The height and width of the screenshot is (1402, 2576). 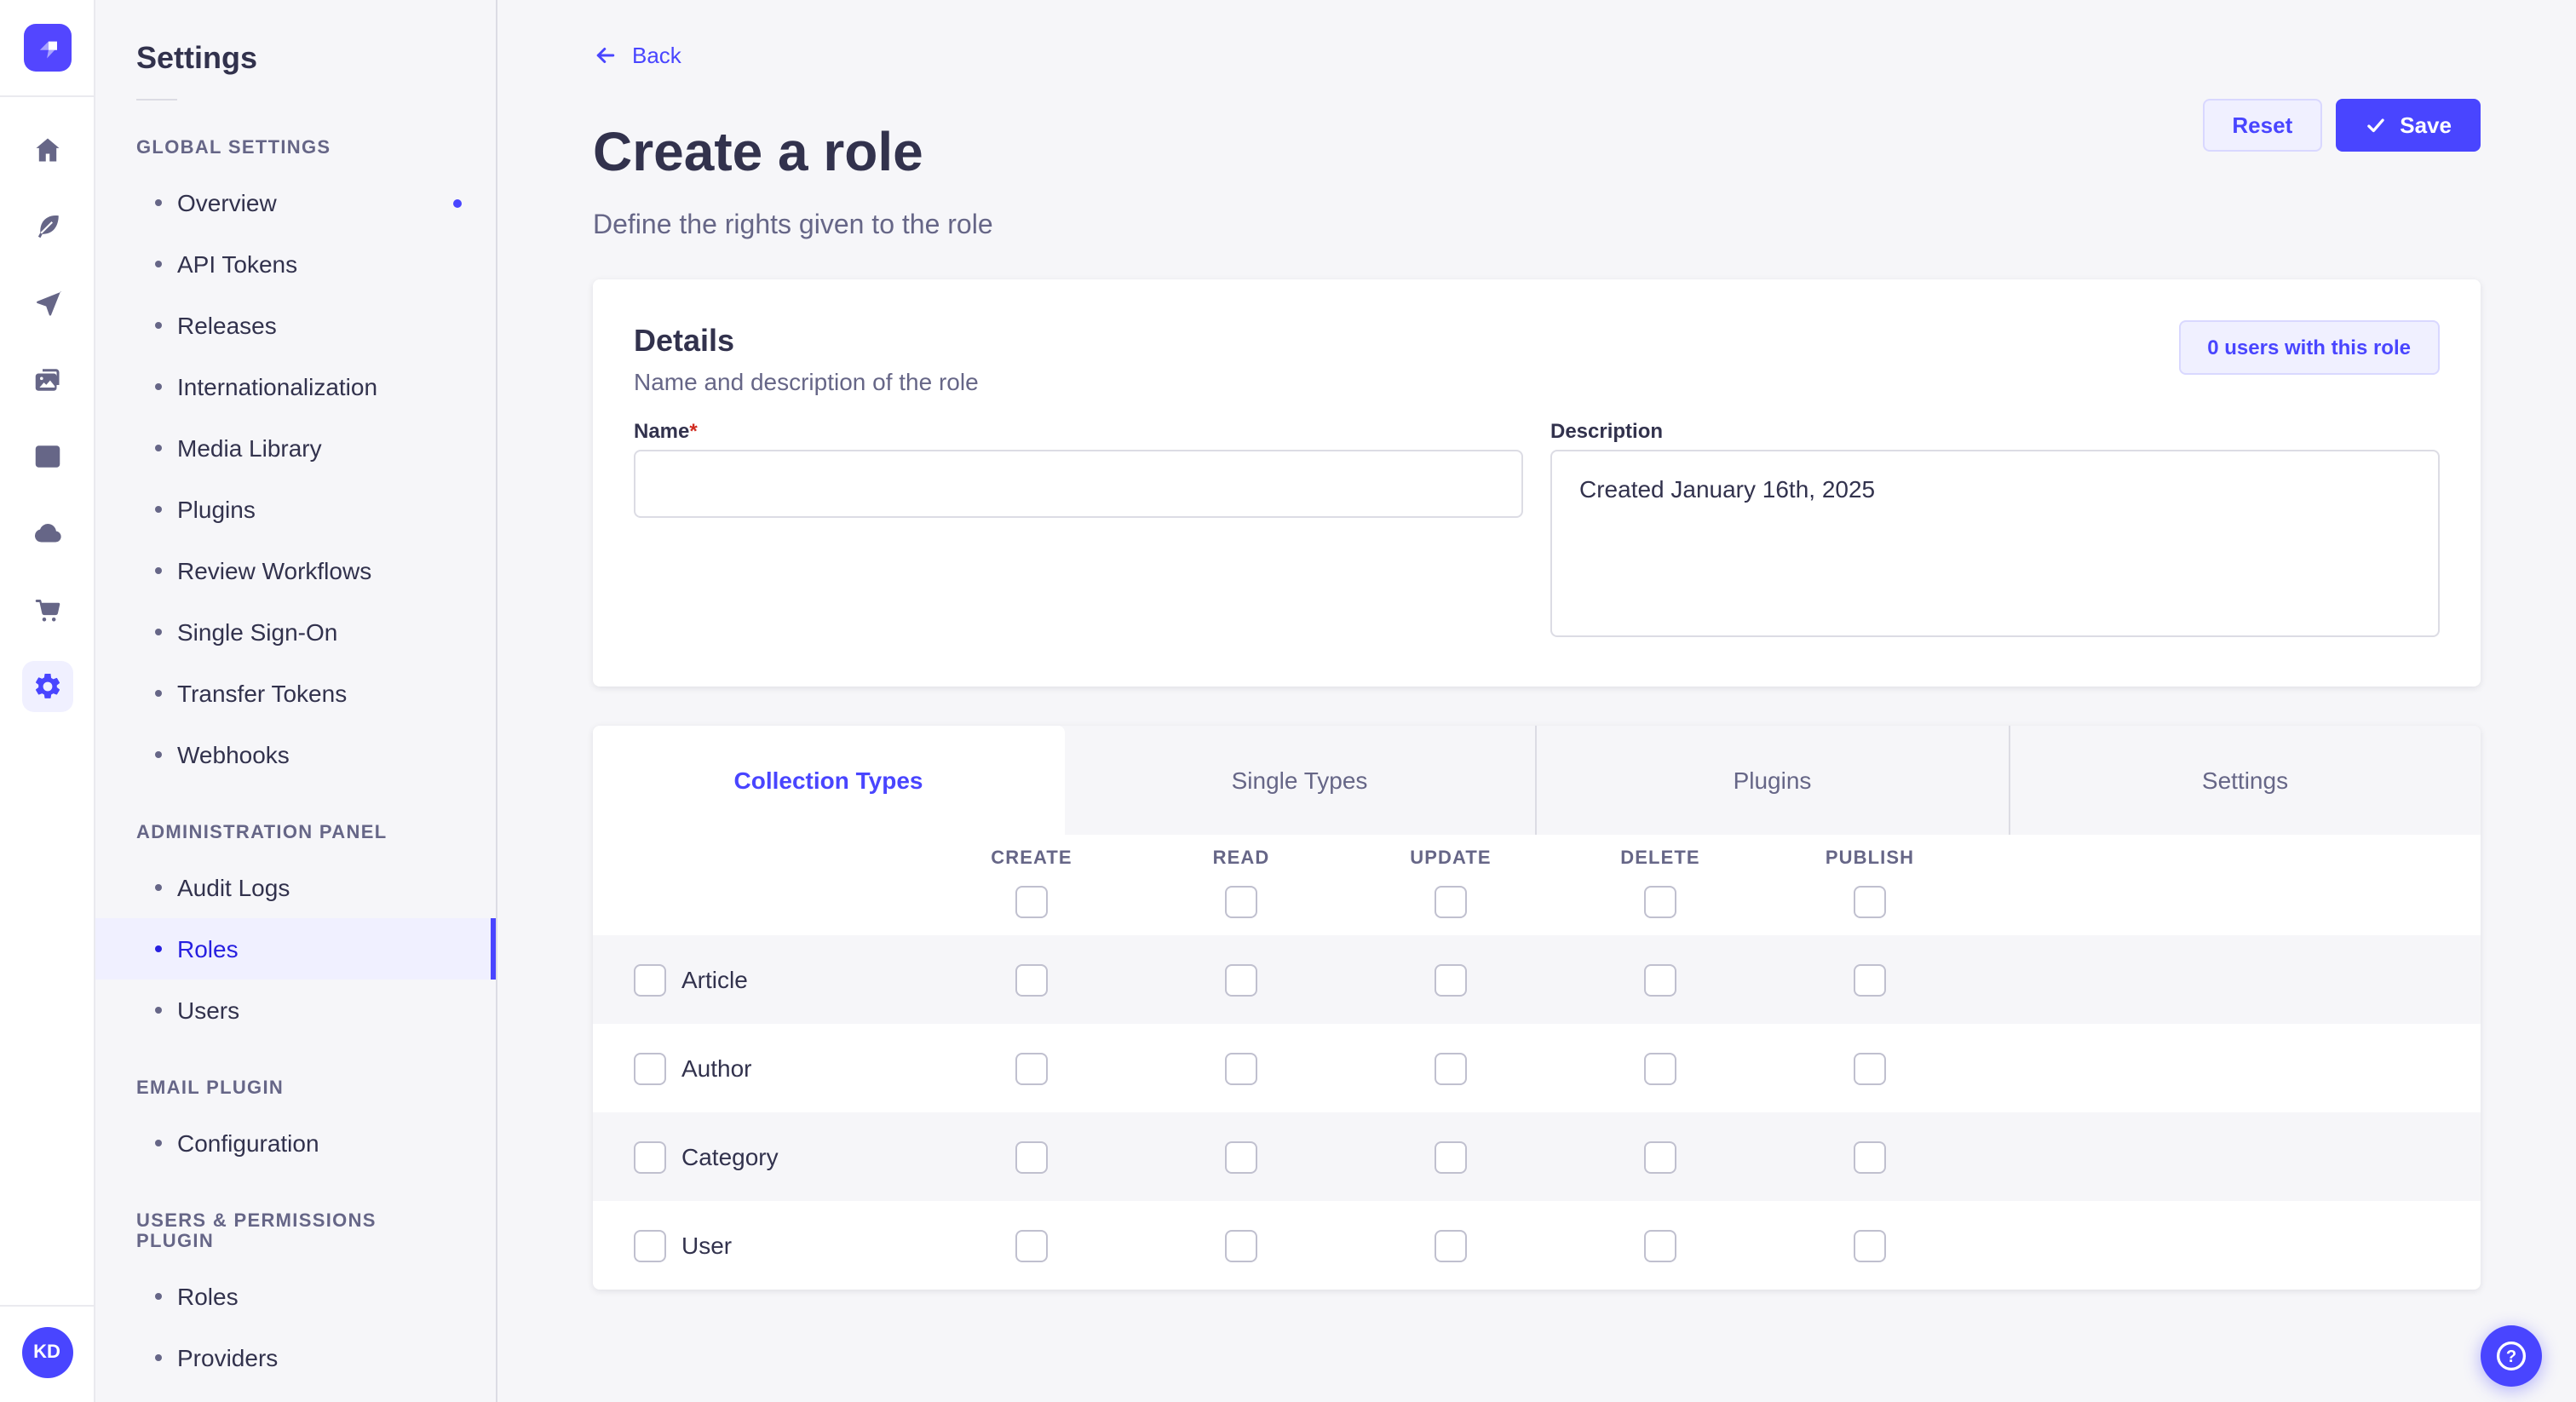 I want to click on checkbox-category-create, so click(x=1032, y=1157).